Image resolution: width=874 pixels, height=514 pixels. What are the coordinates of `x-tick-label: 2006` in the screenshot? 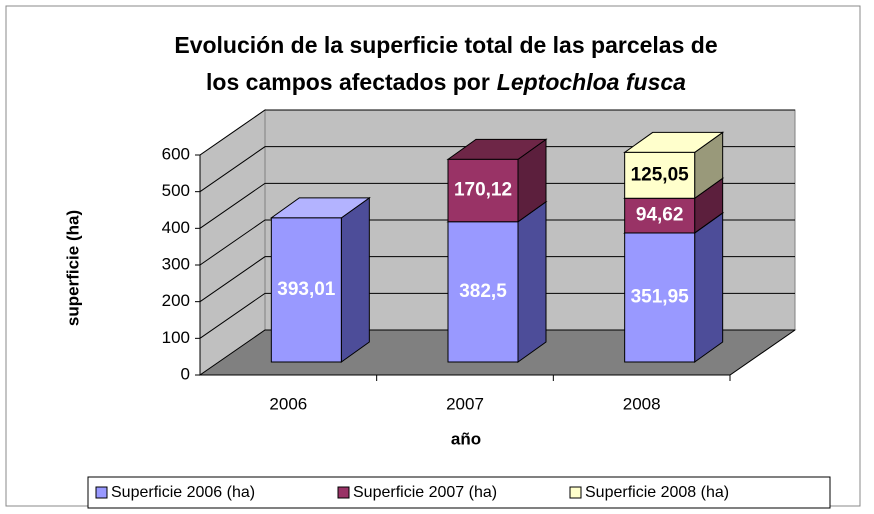 It's located at (288, 403).